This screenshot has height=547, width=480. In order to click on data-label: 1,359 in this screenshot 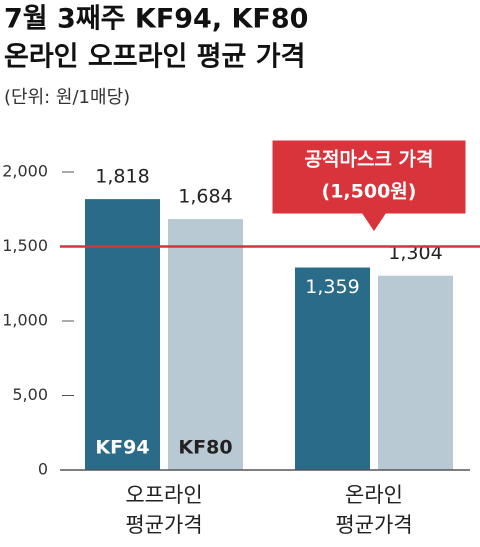, I will do `click(332, 287)`.